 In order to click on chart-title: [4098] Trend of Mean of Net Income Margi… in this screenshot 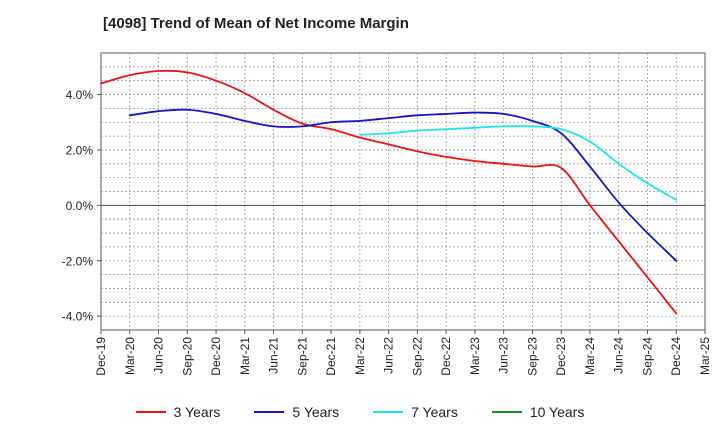, I will do `click(256, 23)`.